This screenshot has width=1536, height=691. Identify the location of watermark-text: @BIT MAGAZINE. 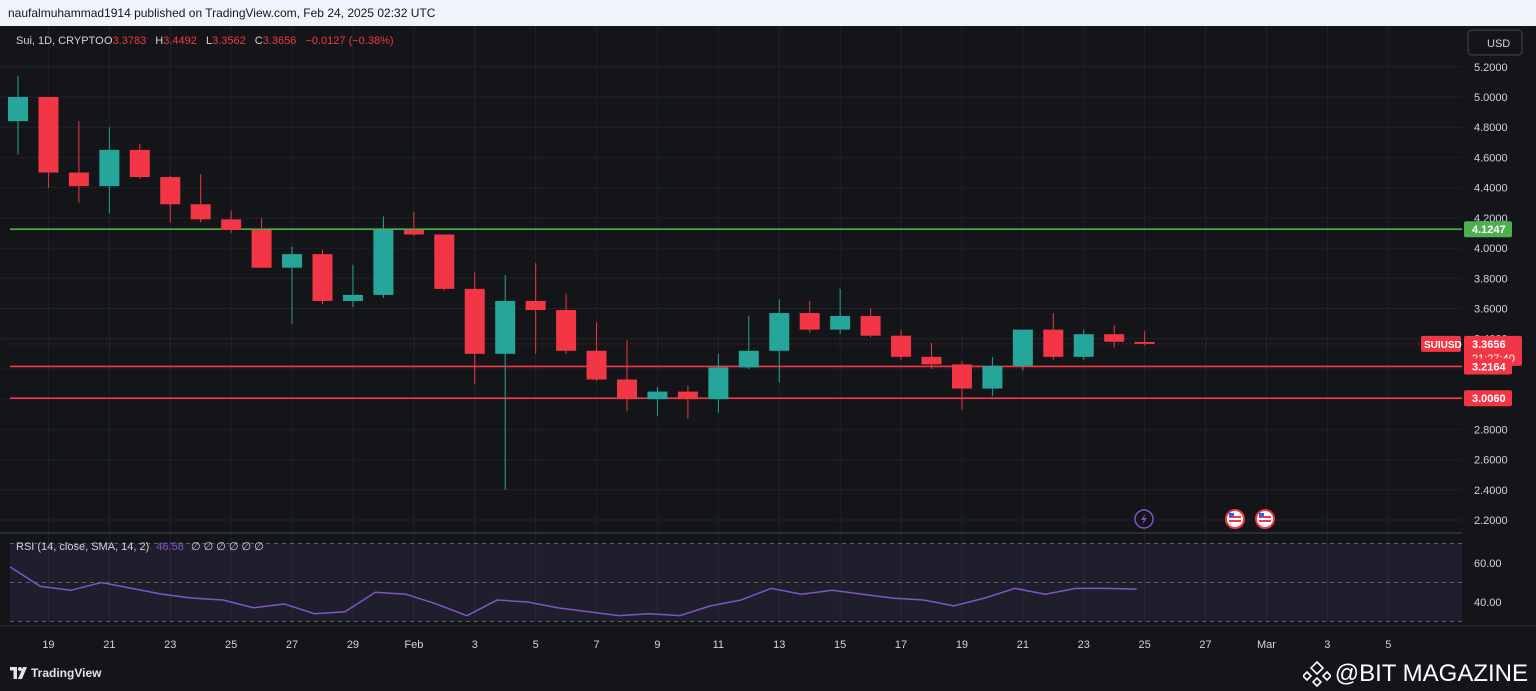
(1431, 673).